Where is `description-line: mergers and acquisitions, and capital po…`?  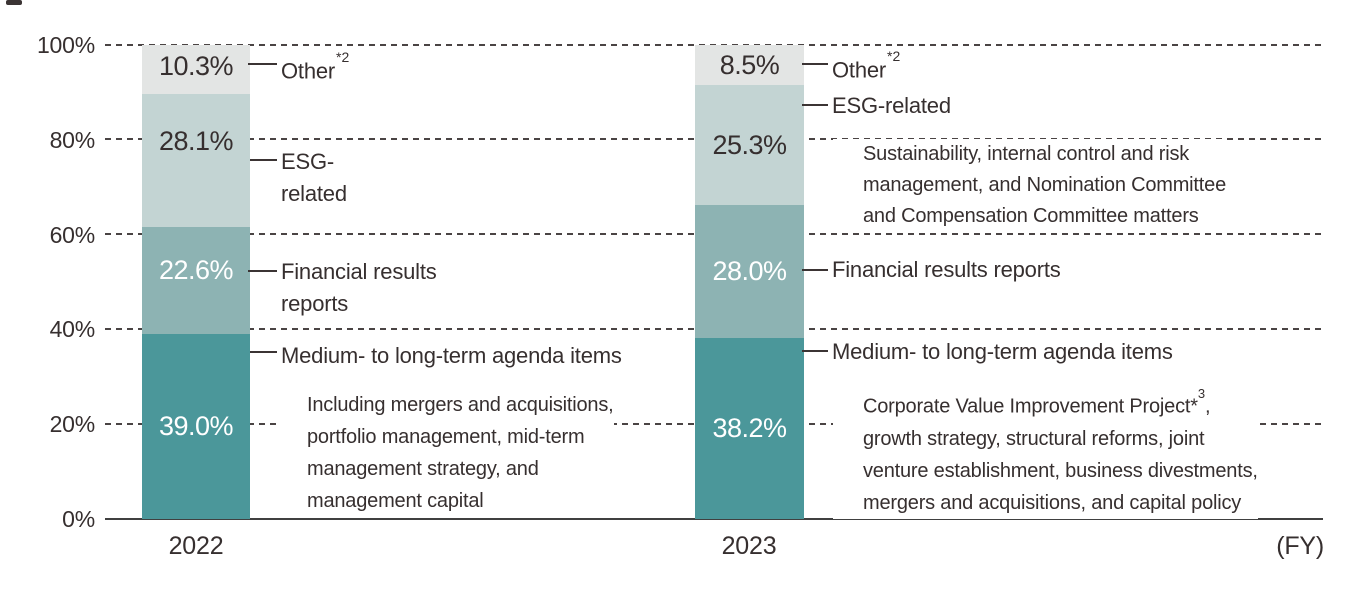
description-line: mergers and acquisitions, and capital po… is located at coordinates (1052, 502).